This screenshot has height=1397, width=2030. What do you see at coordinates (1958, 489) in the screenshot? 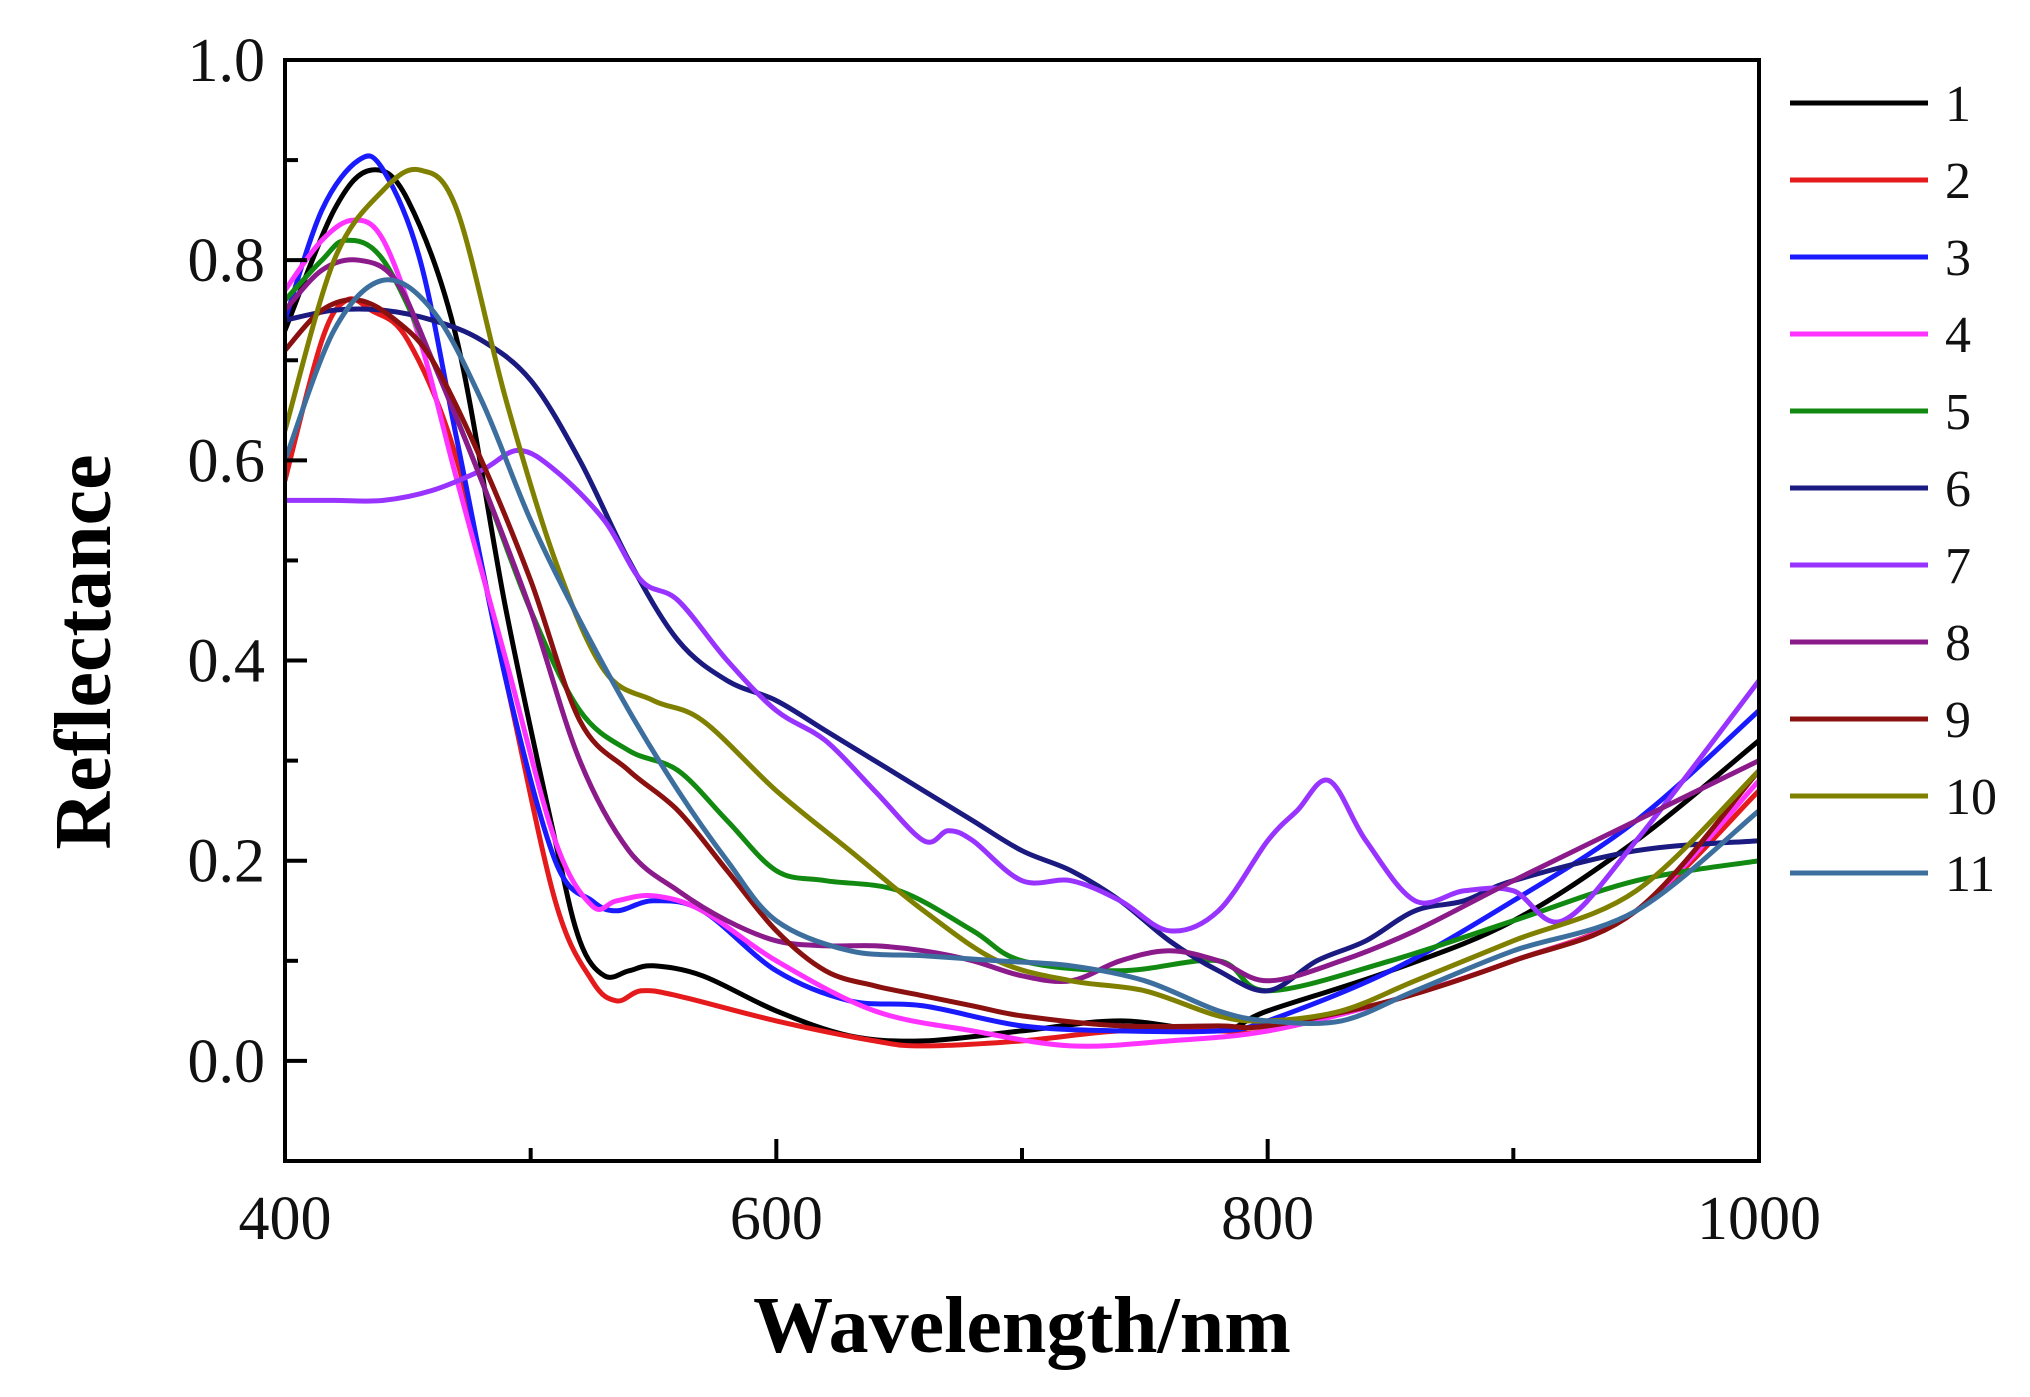
I see `legend-label-6: 6` at bounding box center [1958, 489].